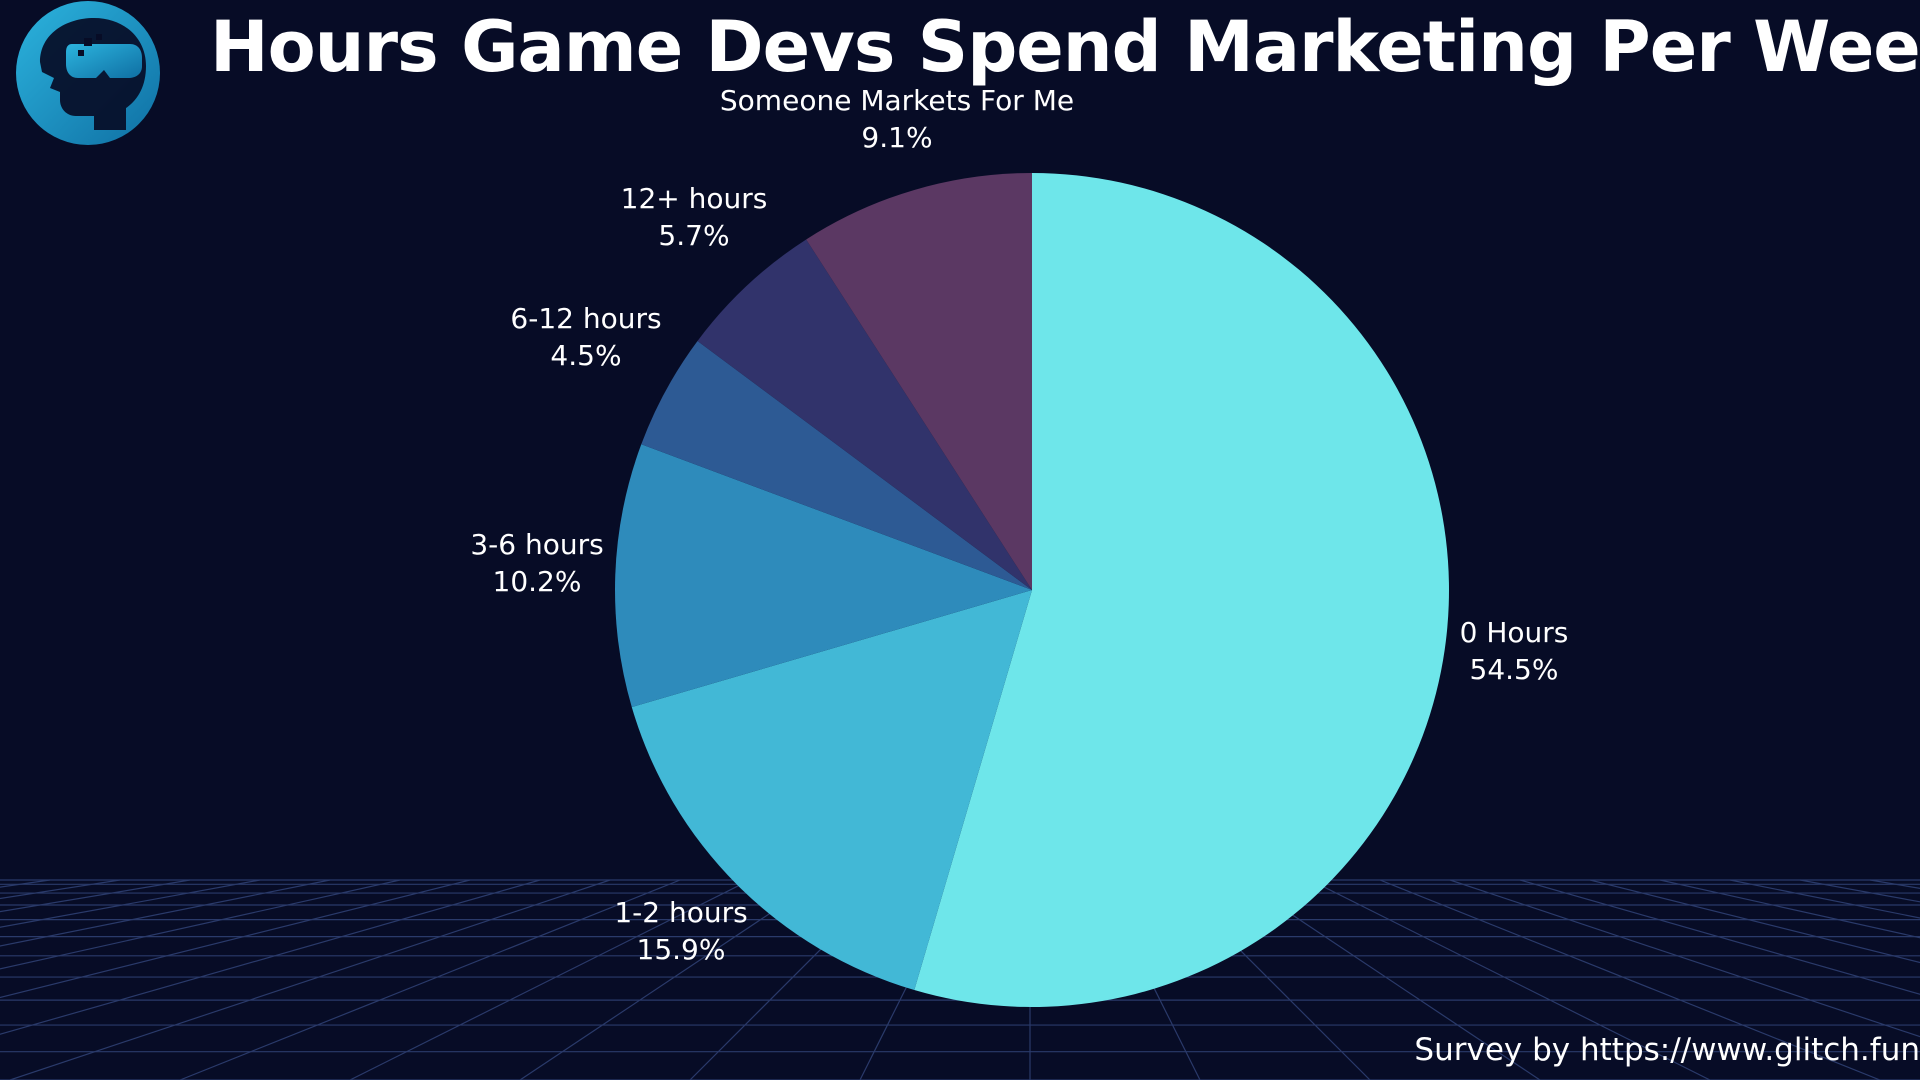  What do you see at coordinates (536, 544) in the screenshot?
I see `slice-label: 3-6 hours` at bounding box center [536, 544].